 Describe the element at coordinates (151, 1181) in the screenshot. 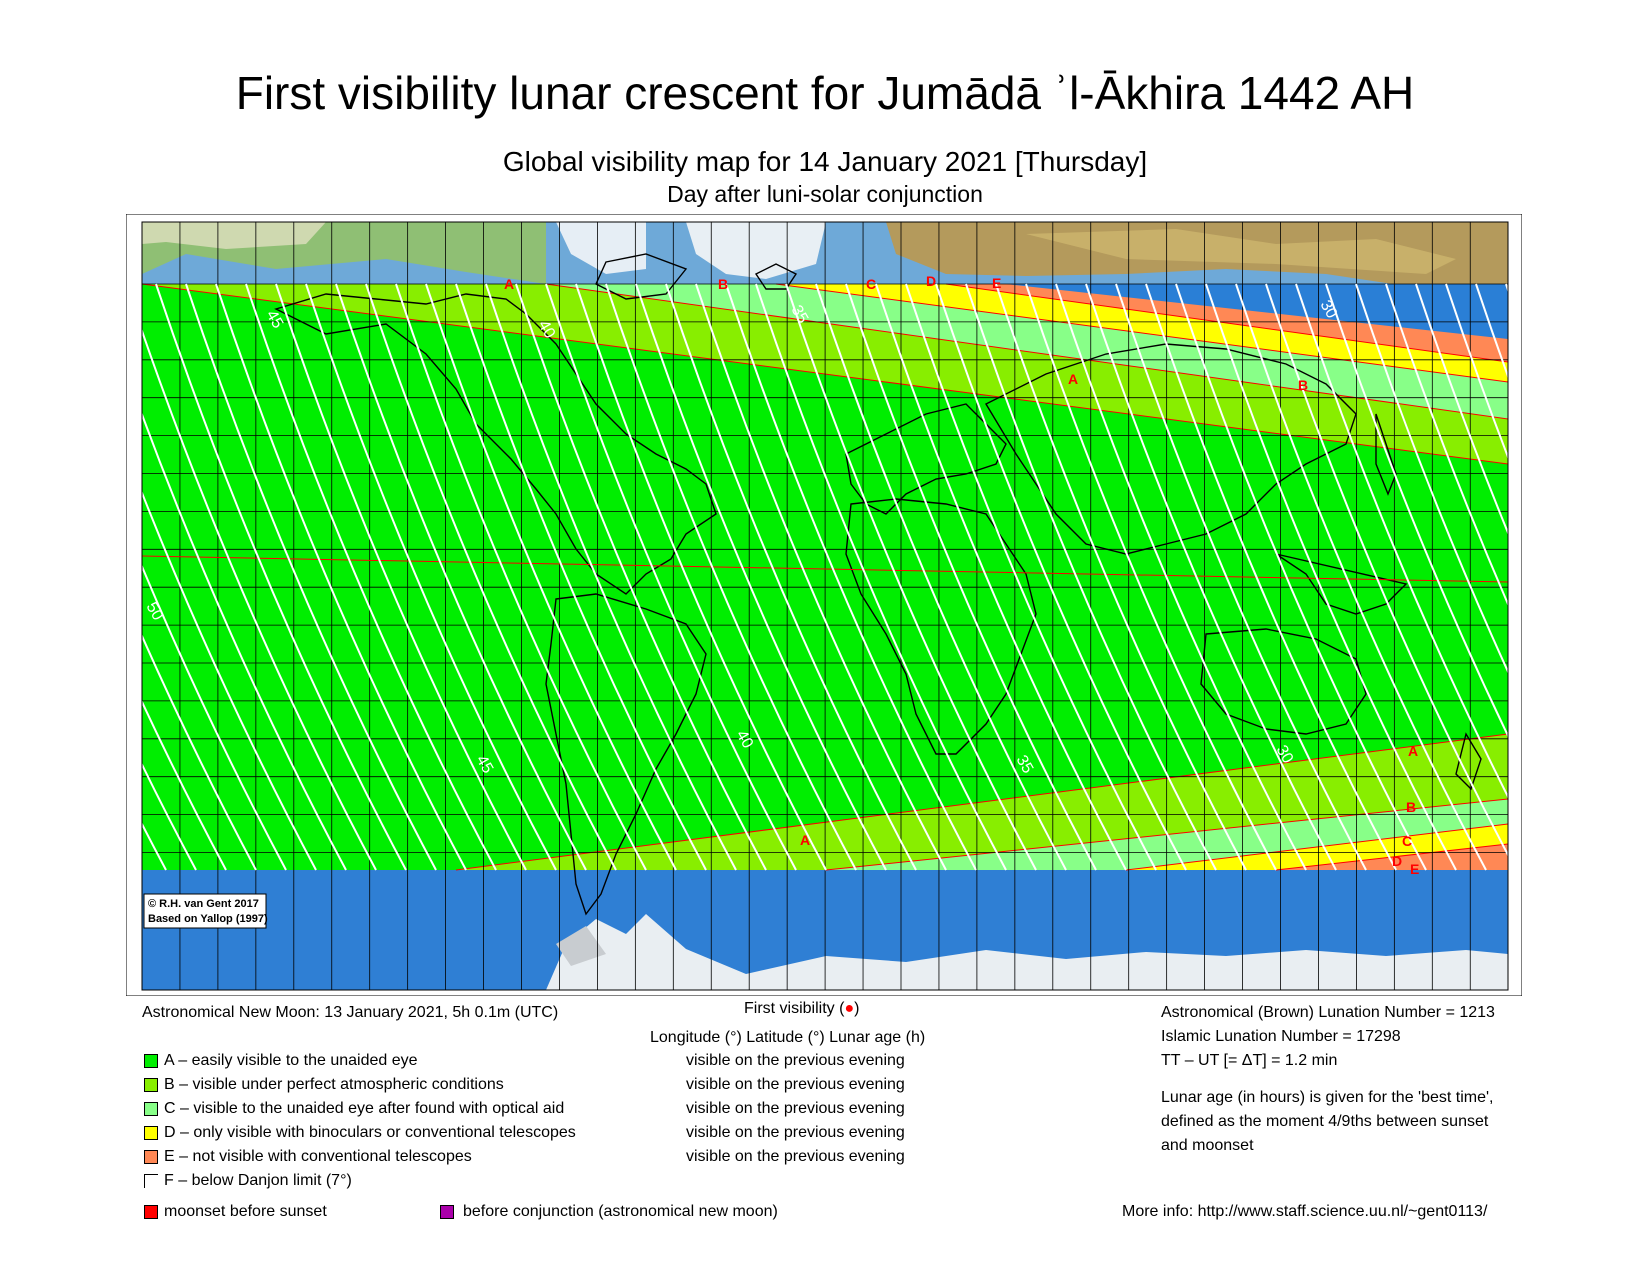

I see `legend-swatch-f` at that location.